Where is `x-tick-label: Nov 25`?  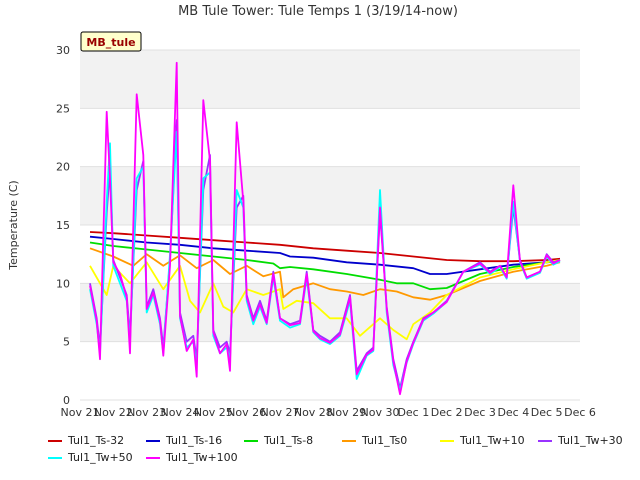 x-tick-label: Nov 25 is located at coordinates (213, 412).